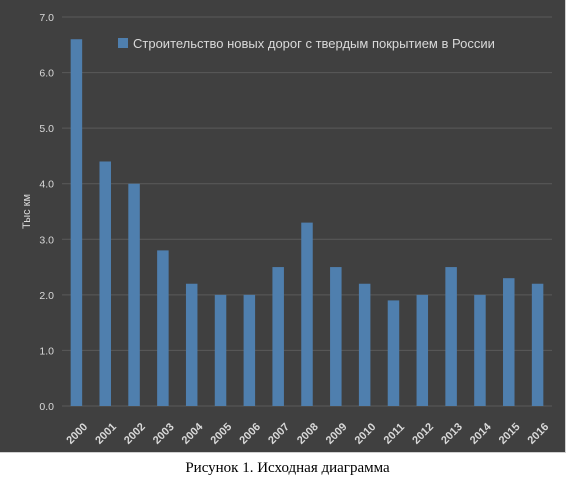 The height and width of the screenshot is (490, 575). I want to click on x-tick-label: 2009, so click(337, 434).